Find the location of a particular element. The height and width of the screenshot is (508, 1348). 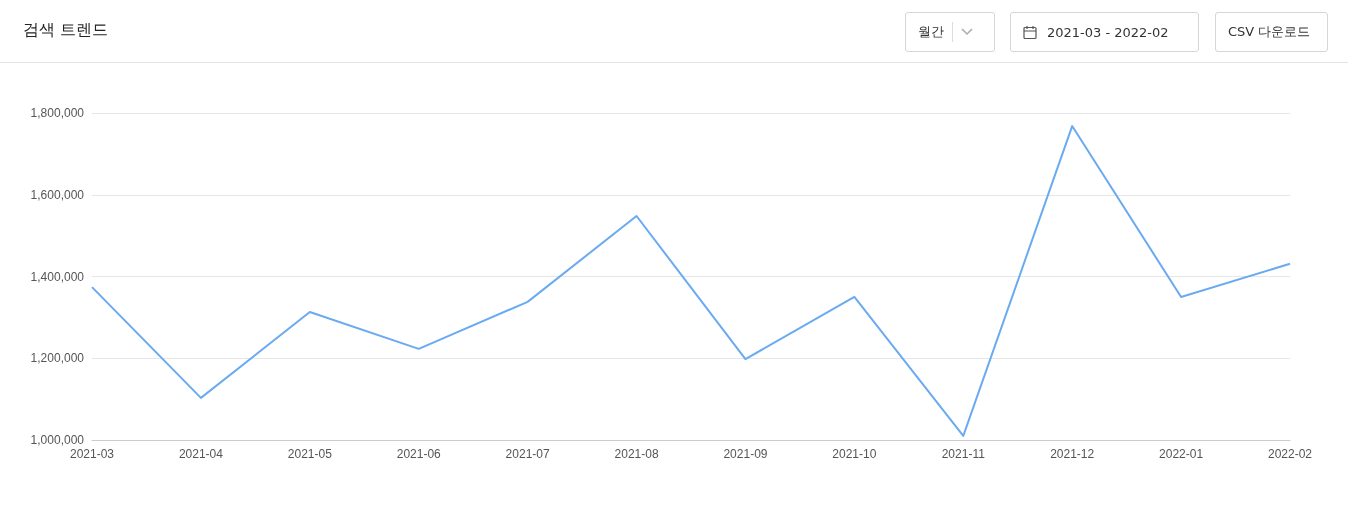

x-tick-label: 2021-07 is located at coordinates (527, 454).